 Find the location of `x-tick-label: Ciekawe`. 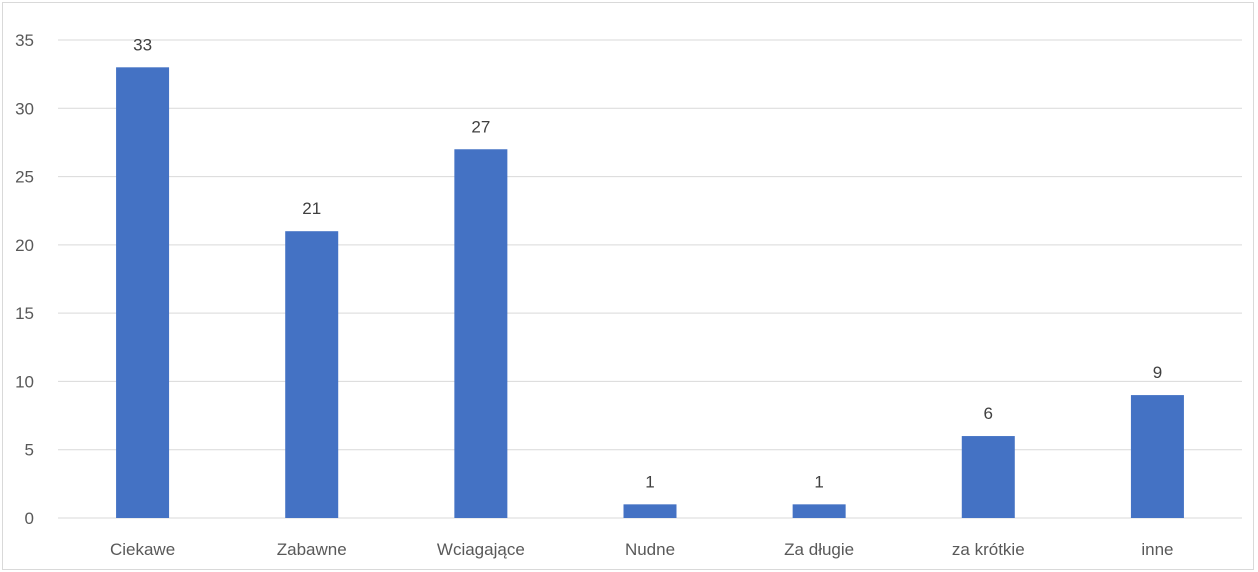

x-tick-label: Ciekawe is located at coordinates (142, 549).